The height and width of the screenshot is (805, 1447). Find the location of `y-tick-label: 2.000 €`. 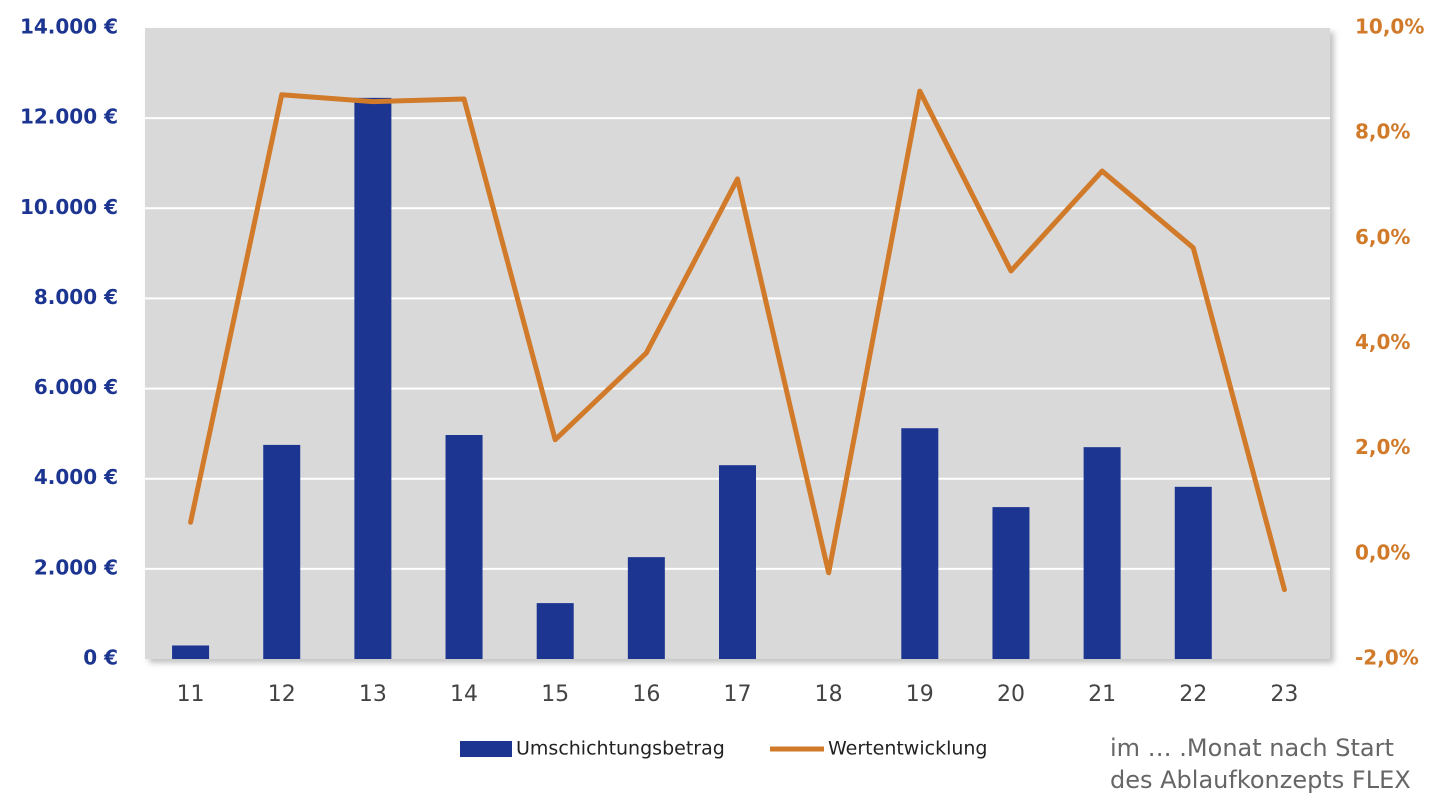

y-tick-label: 2.000 € is located at coordinates (76, 567).